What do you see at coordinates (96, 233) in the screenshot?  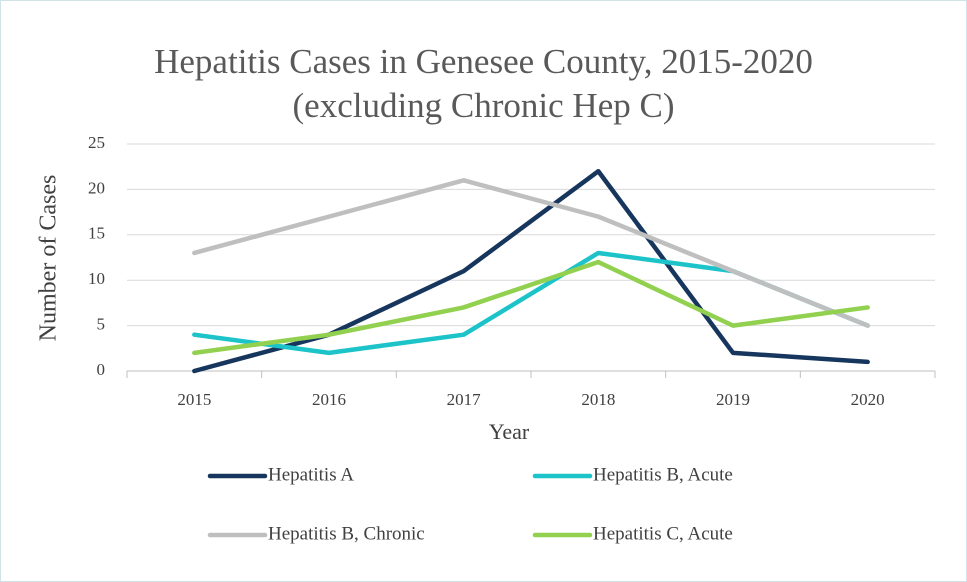 I see `y-tick-label: 15` at bounding box center [96, 233].